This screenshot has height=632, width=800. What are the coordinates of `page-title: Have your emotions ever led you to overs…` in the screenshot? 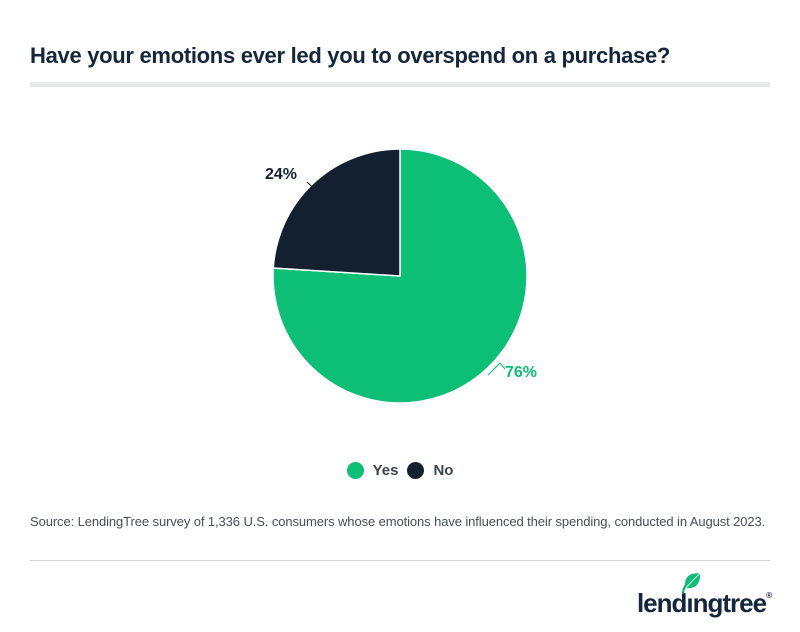 It's located at (350, 55).